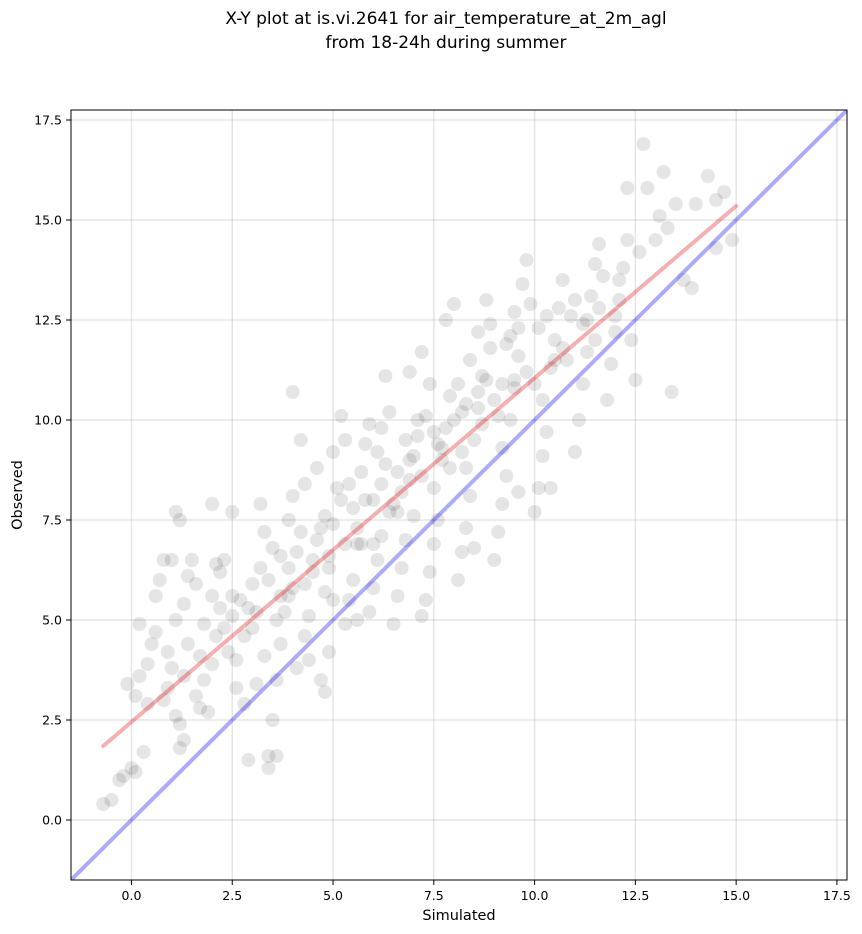 The height and width of the screenshot is (934, 862). I want to click on y-tick-label: 15.0, so click(48, 220).